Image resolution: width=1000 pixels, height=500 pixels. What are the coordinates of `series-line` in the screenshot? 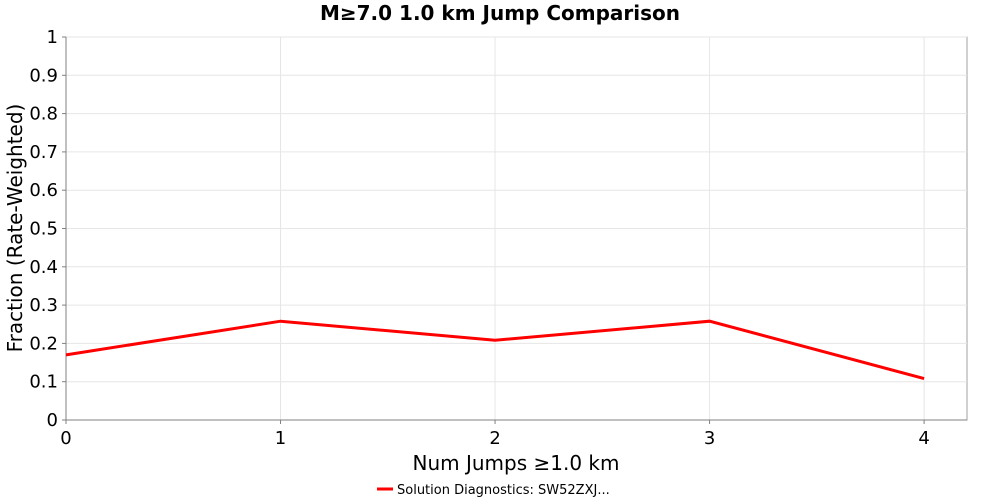 It's located at (495, 350).